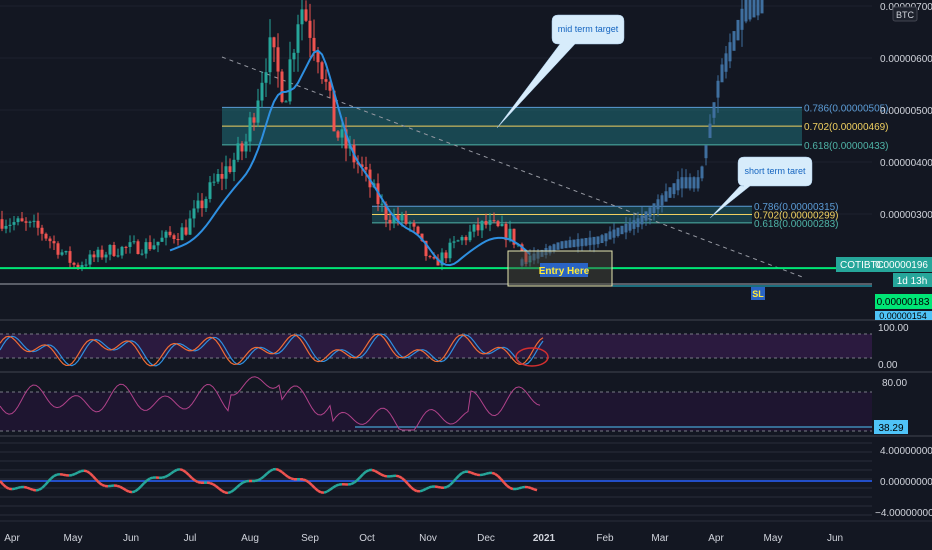 The width and height of the screenshot is (932, 550). I want to click on stoch-pane, so click(436, 350).